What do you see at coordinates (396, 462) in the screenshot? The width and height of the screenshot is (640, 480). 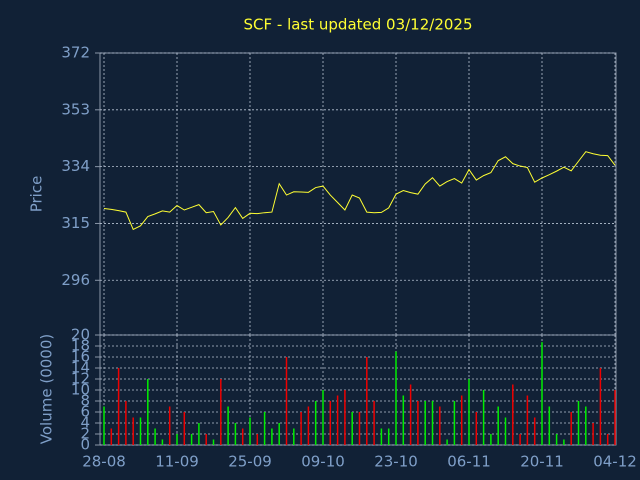 I see `x-tick-label: 23-10` at bounding box center [396, 462].